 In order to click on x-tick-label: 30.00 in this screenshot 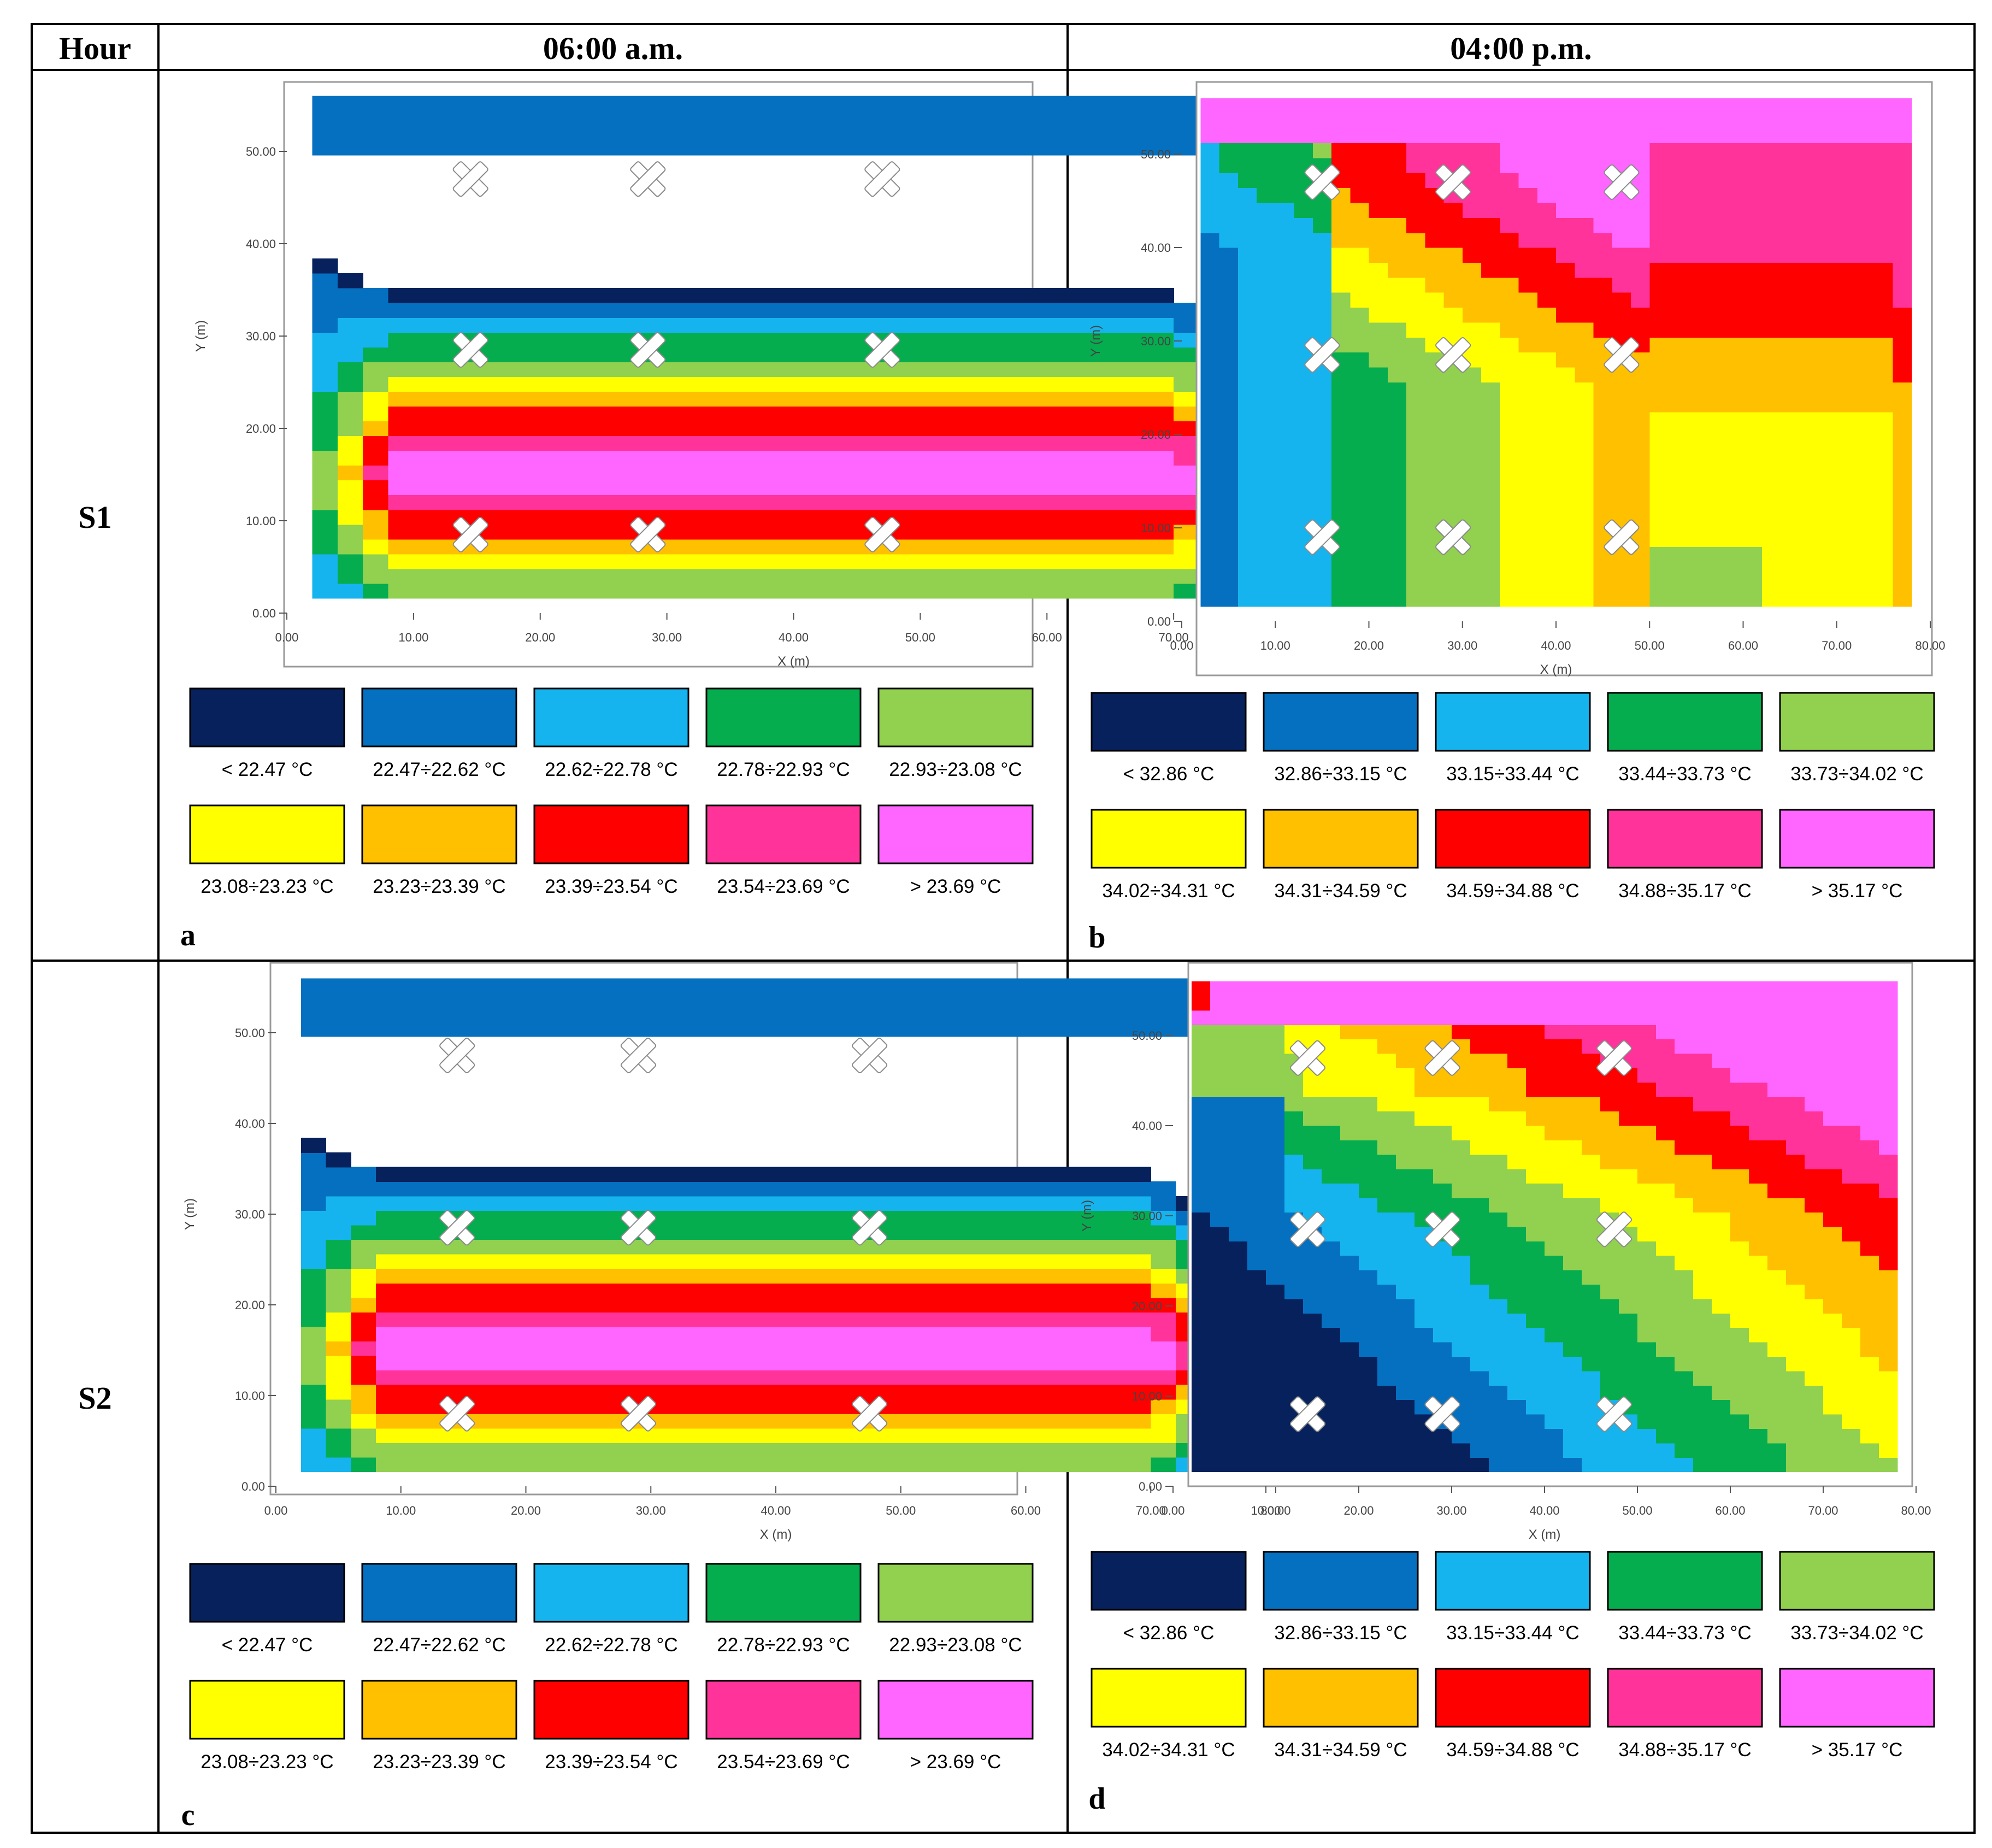, I will do `click(651, 1510)`.